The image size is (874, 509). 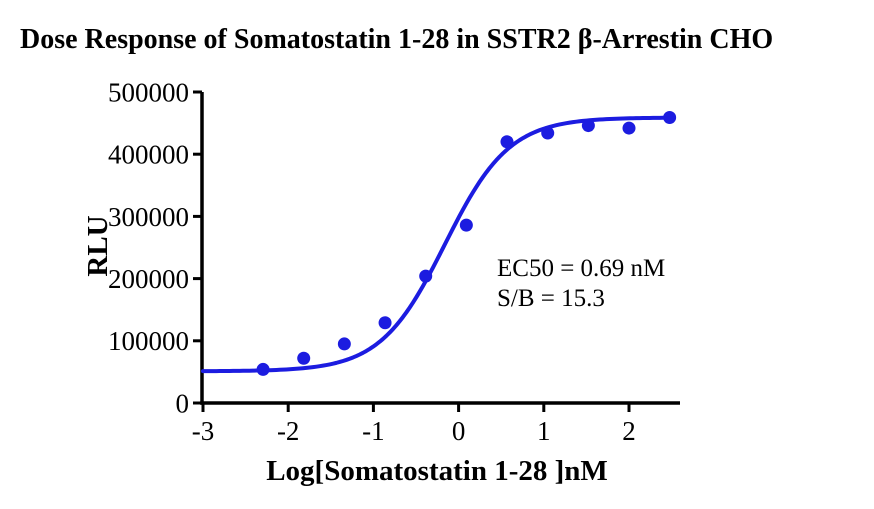 What do you see at coordinates (581, 268) in the screenshot?
I see `annotation-ec50: EC50 = 0.69 nM` at bounding box center [581, 268].